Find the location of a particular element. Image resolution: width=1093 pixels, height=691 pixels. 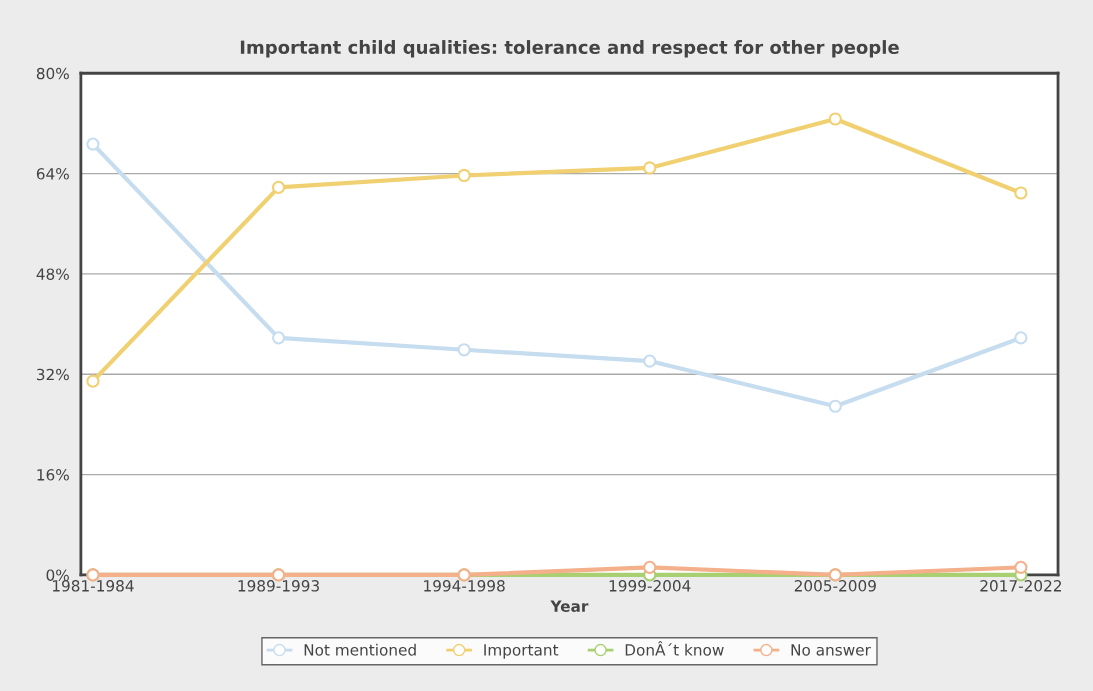

x-tick-label: 1981-1984 is located at coordinates (93, 586).